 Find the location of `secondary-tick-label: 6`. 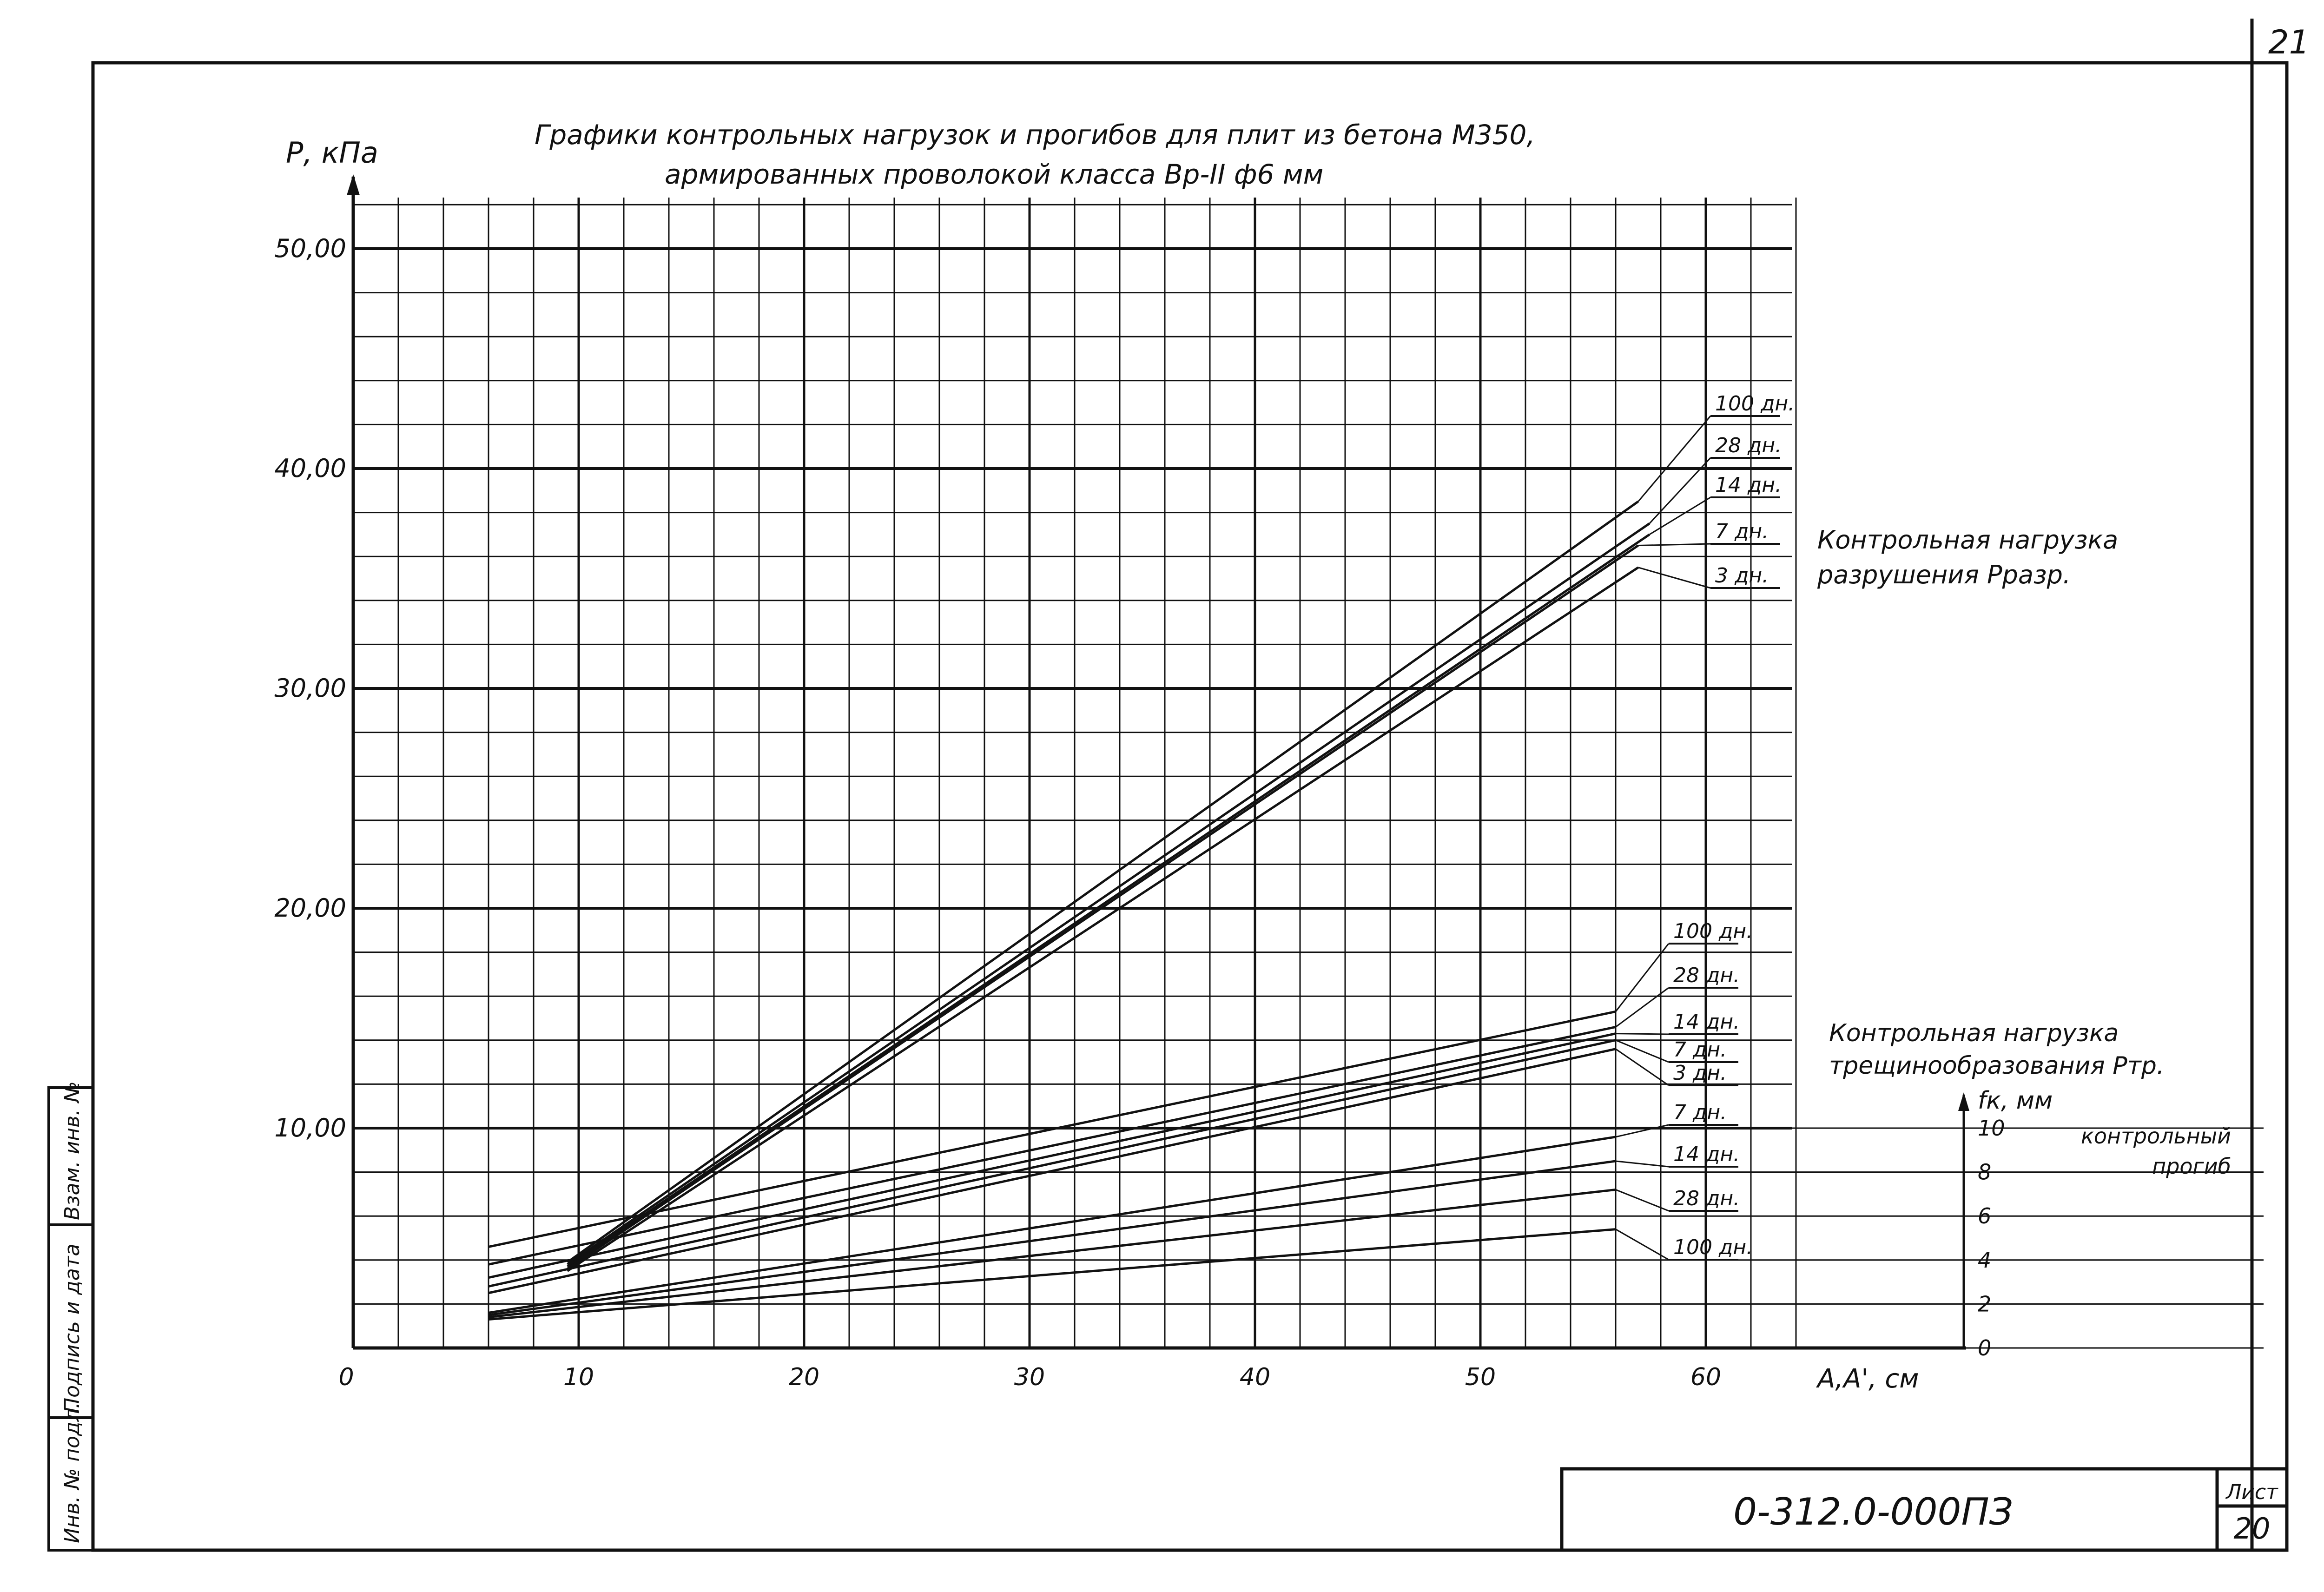

secondary-tick-label: 6 is located at coordinates (1984, 1216).